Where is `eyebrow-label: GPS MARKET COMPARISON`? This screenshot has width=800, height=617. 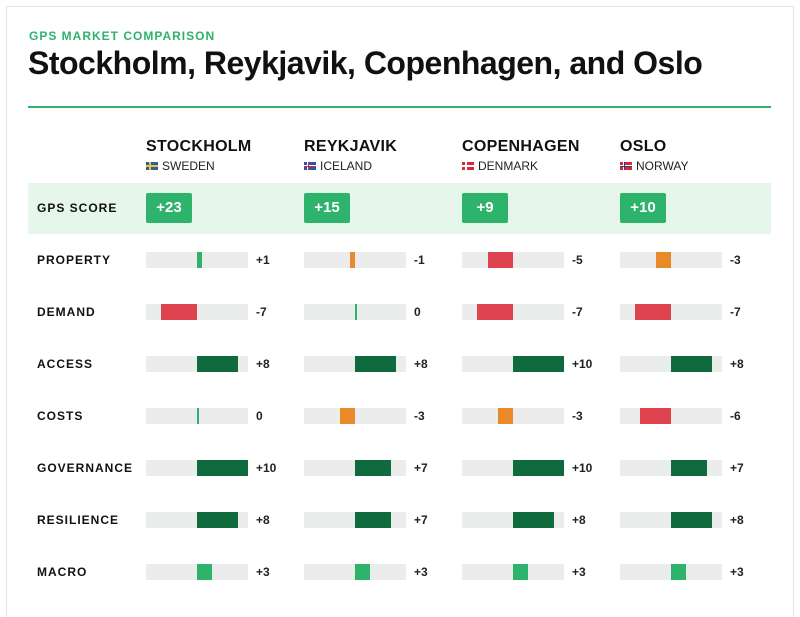 eyebrow-label: GPS MARKET COMPARISON is located at coordinates (122, 36).